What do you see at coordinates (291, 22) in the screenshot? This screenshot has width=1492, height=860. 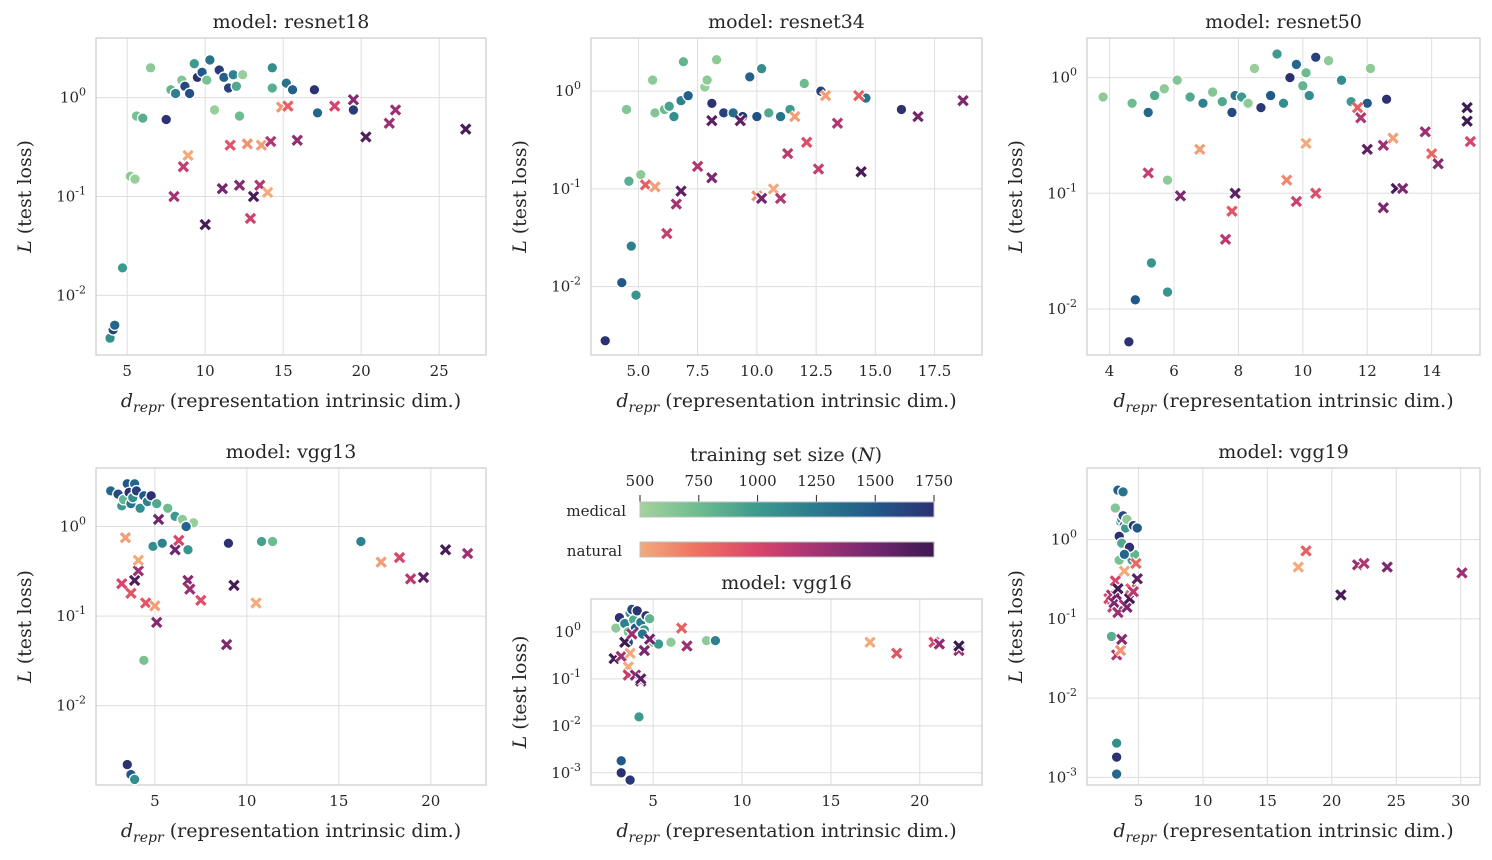 I see `panel-title: model: resnet18` at bounding box center [291, 22].